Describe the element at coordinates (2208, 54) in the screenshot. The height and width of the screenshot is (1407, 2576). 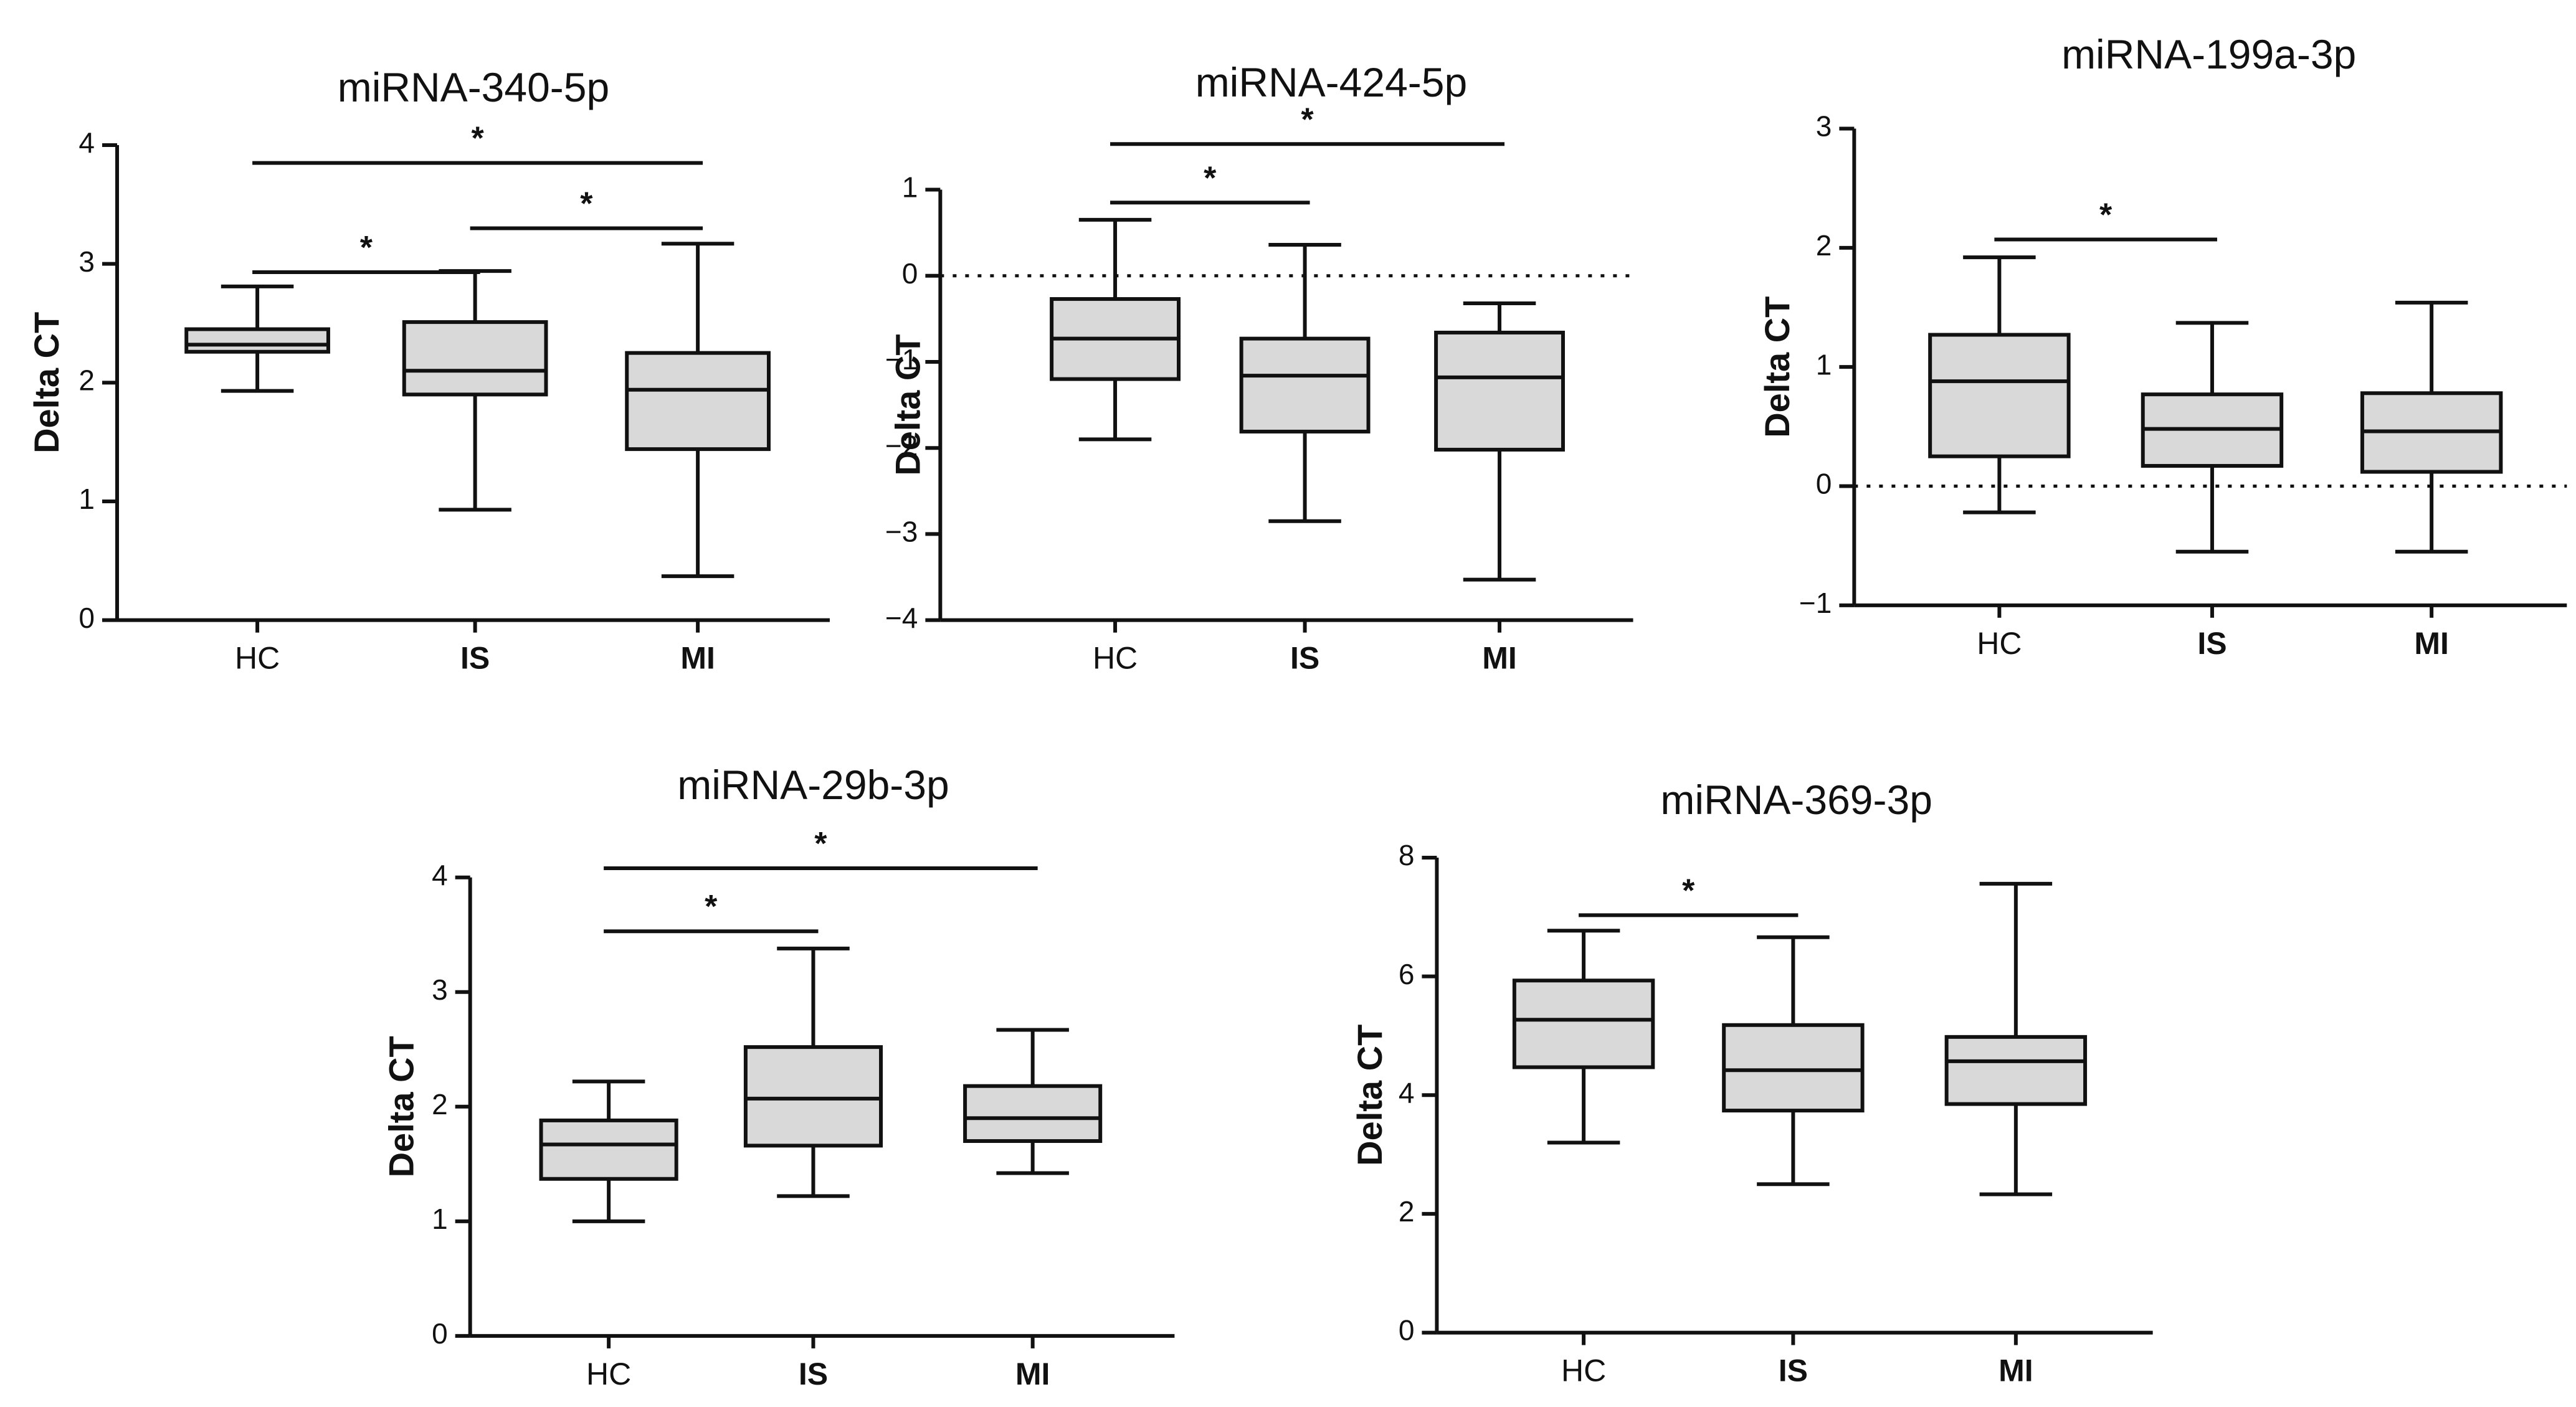
I see `chart-title: miRNA-199a-3p` at that location.